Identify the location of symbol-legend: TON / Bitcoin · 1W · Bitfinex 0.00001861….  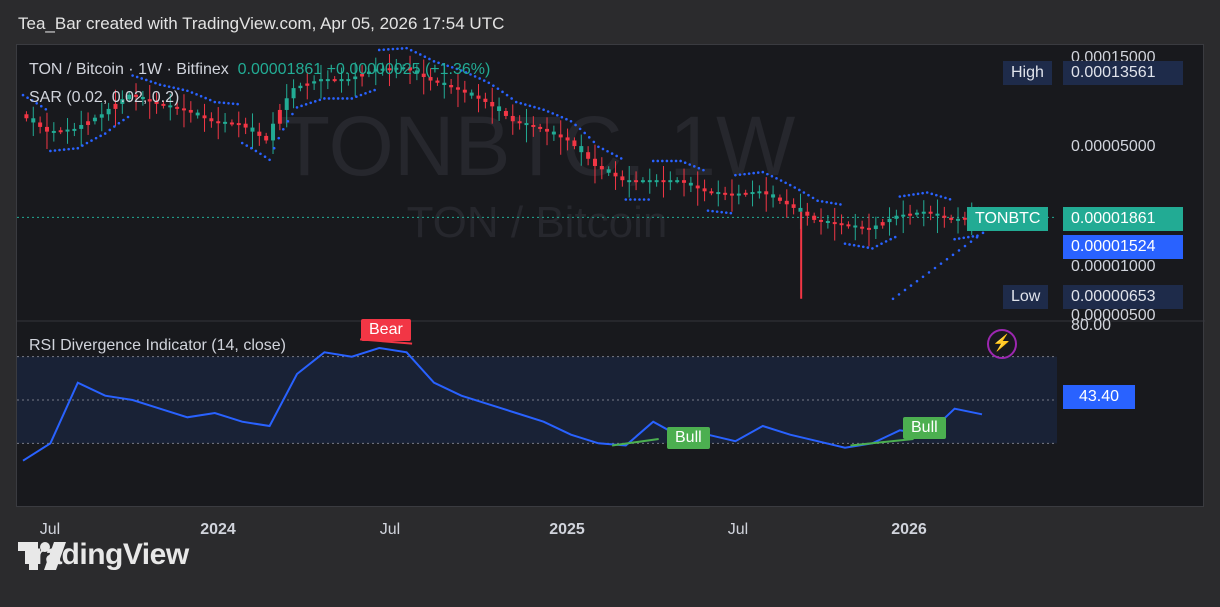
(259, 70).